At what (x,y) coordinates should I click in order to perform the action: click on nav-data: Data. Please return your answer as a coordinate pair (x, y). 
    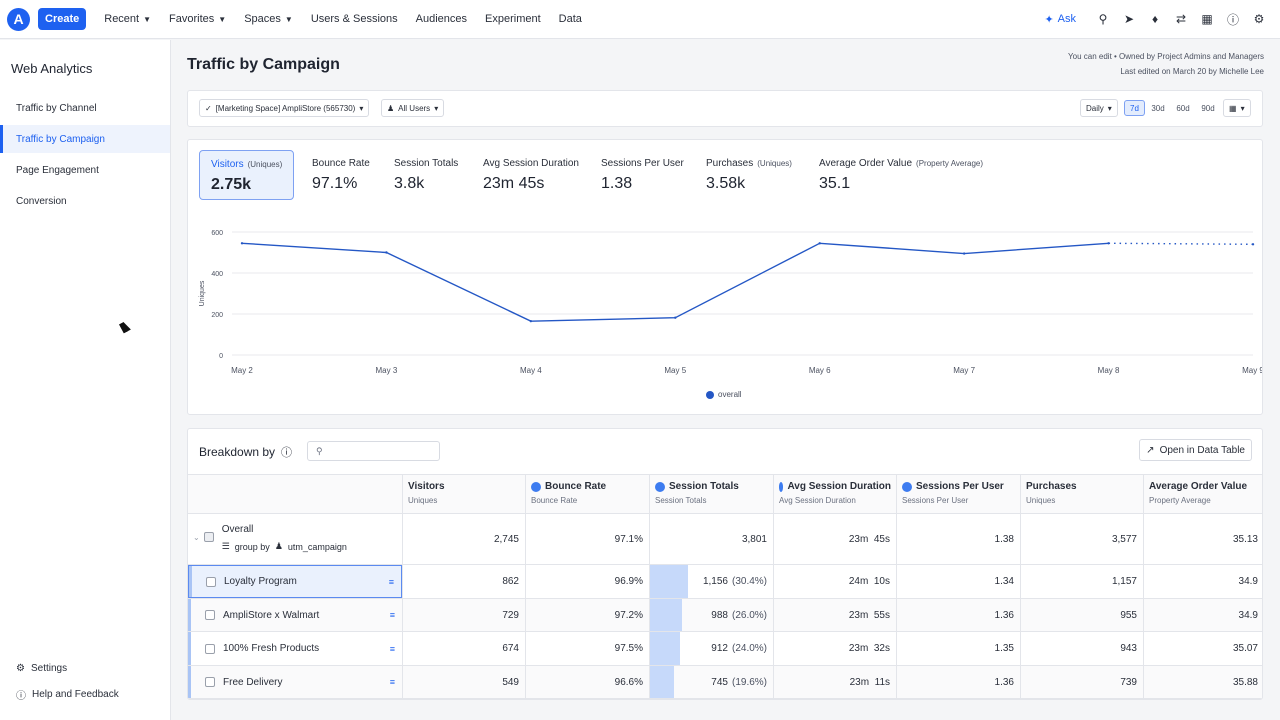
    Looking at the image, I should click on (570, 19).